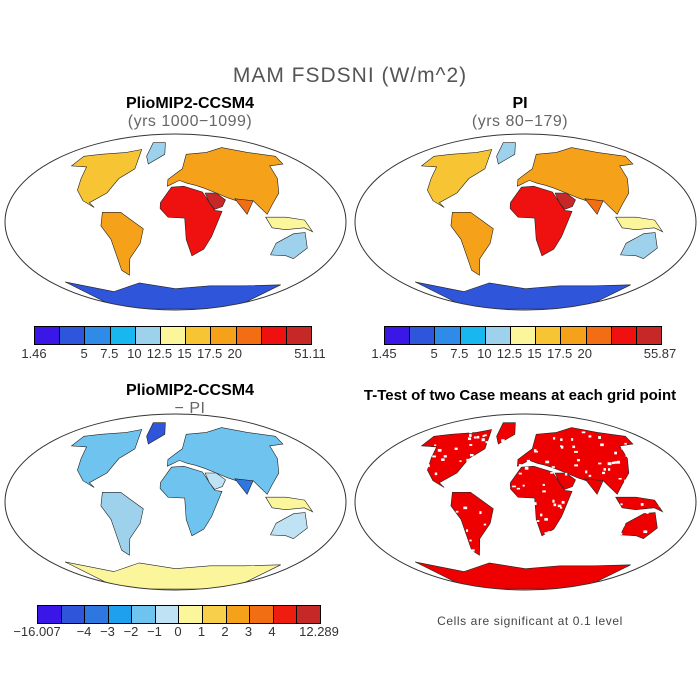 The width and height of the screenshot is (700, 700). Describe the element at coordinates (131, 631) in the screenshot. I see `colorbar-tick-label: −2` at that location.